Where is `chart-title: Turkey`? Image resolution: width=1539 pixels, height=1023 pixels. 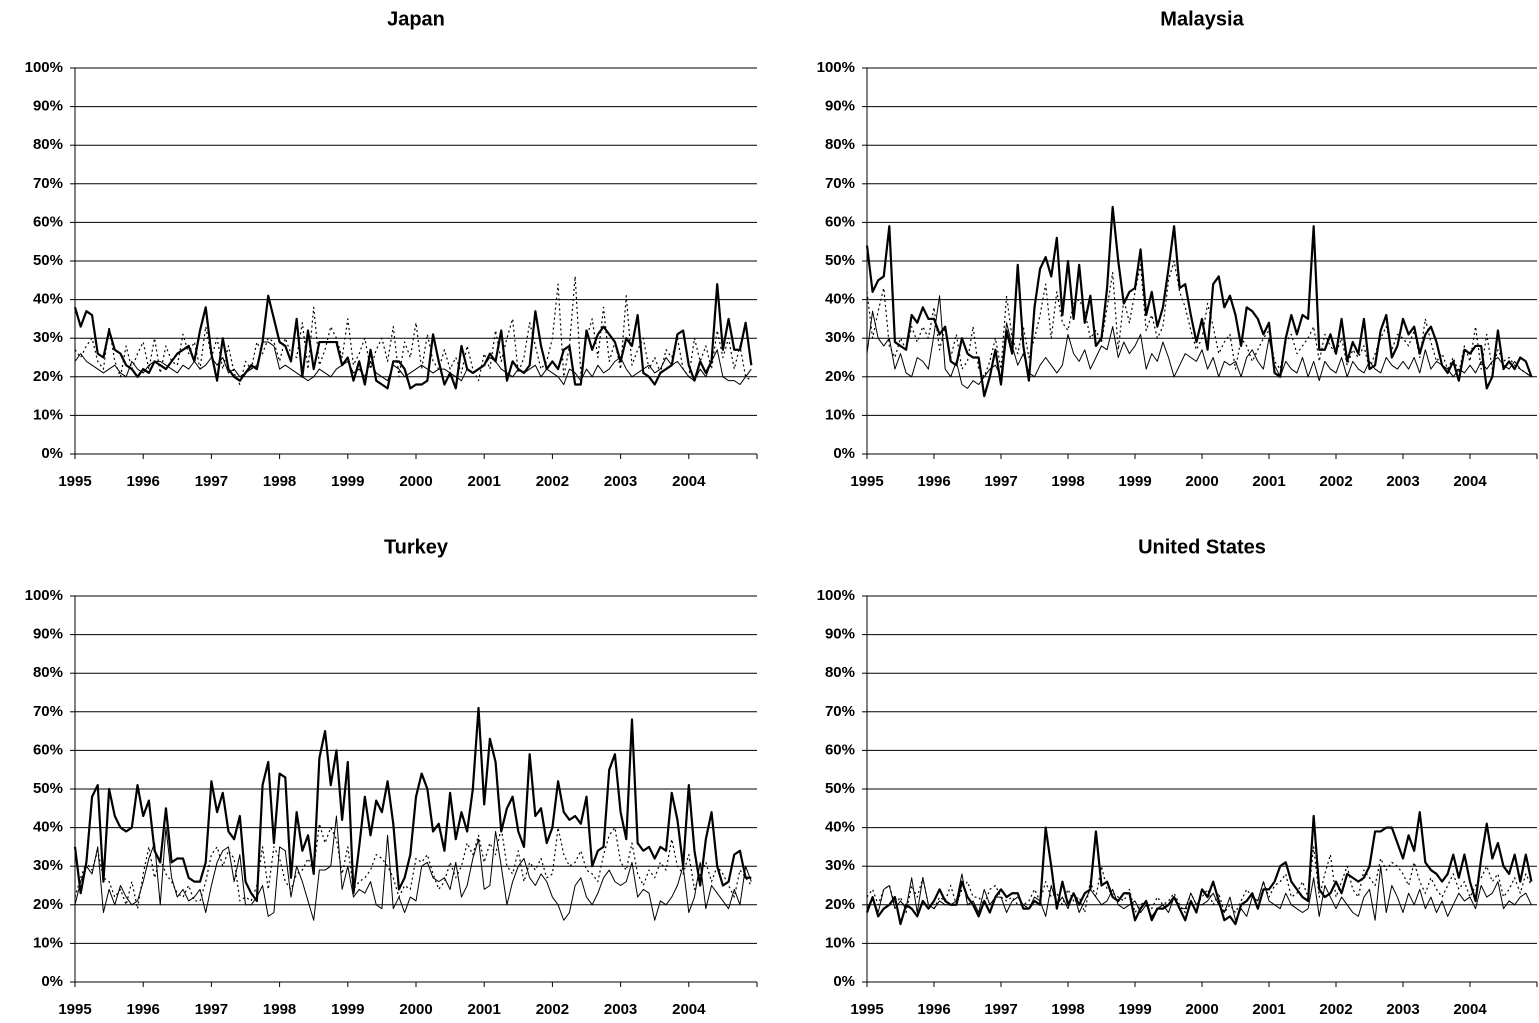
chart-title: Turkey is located at coordinates (416, 547).